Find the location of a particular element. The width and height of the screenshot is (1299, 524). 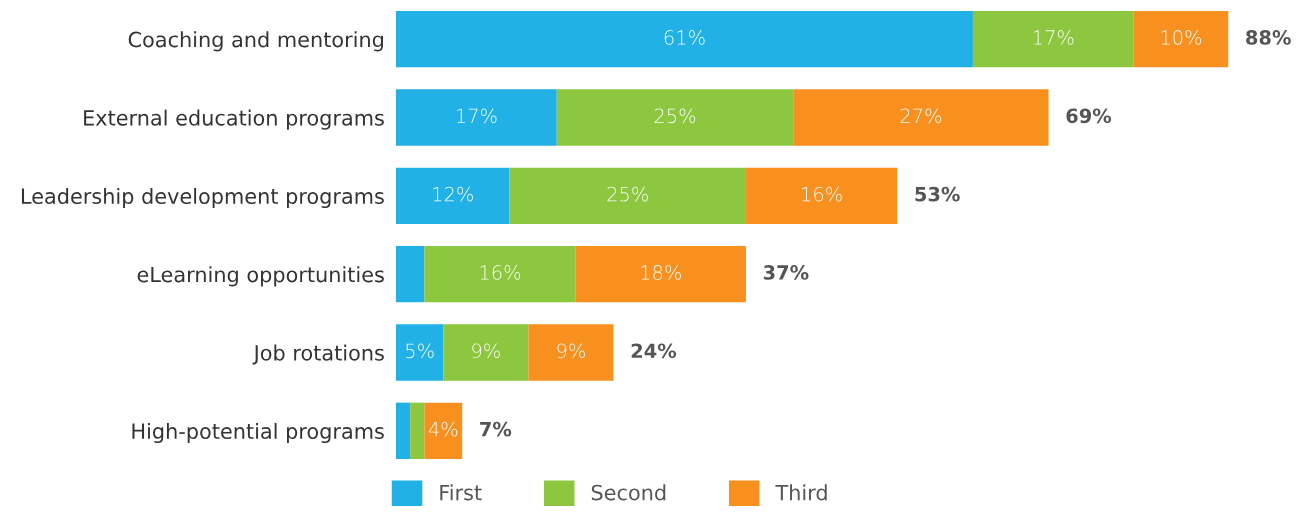

total-label: 69% is located at coordinates (1089, 116).